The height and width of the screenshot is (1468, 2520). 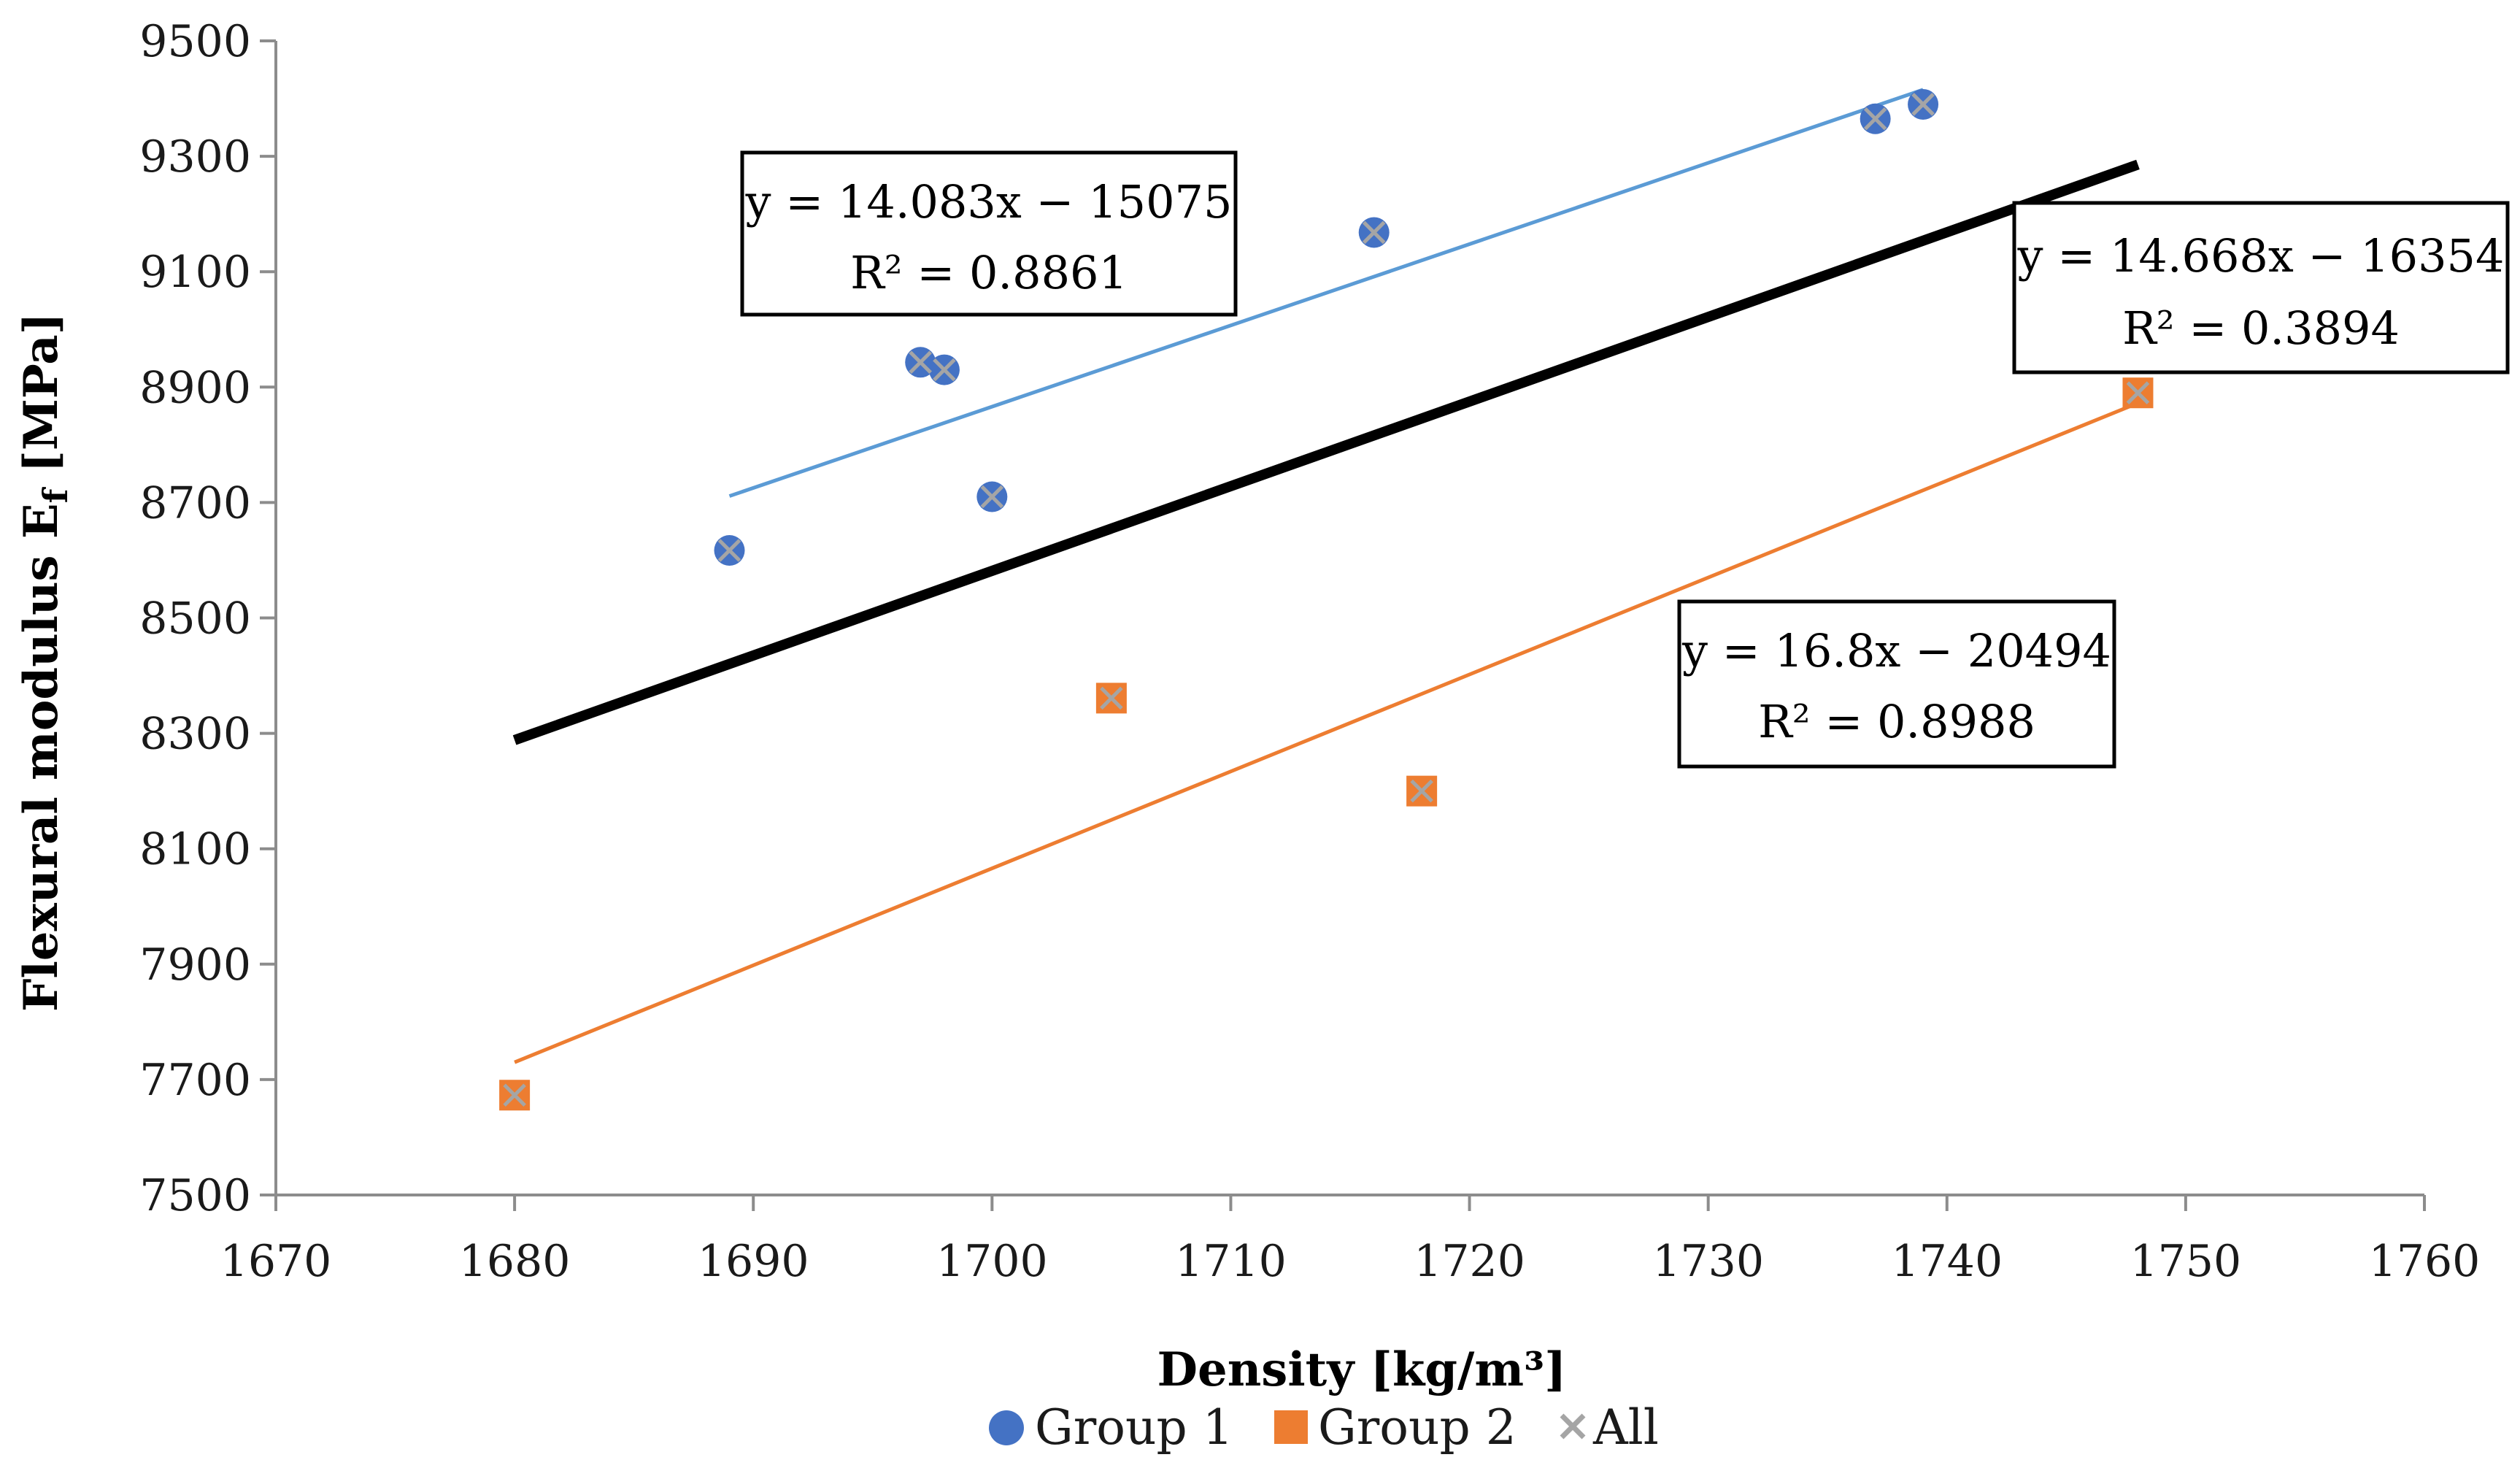 What do you see at coordinates (1625, 1428) in the screenshot?
I see `legend-label-all: All` at bounding box center [1625, 1428].